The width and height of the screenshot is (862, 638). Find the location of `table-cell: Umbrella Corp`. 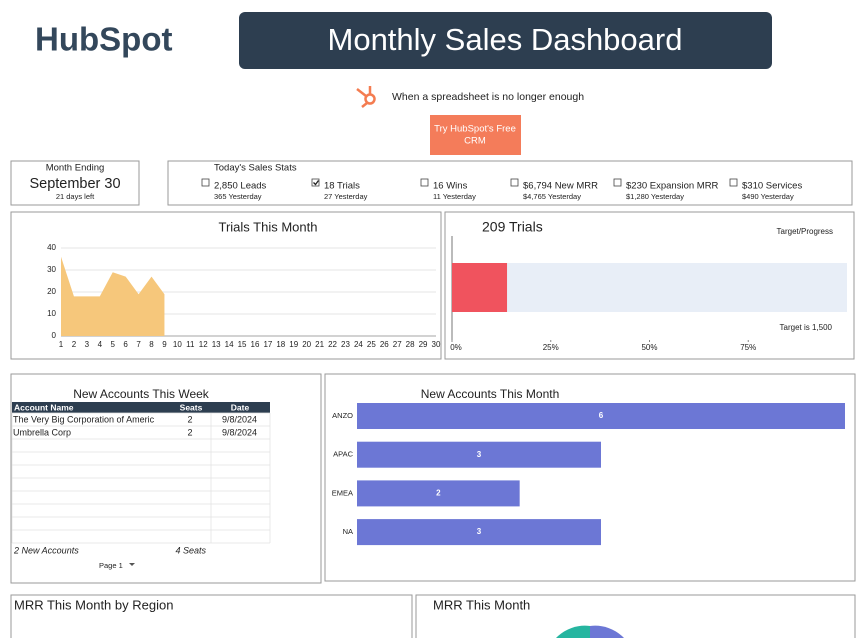

table-cell: Umbrella Corp is located at coordinates (42, 432).